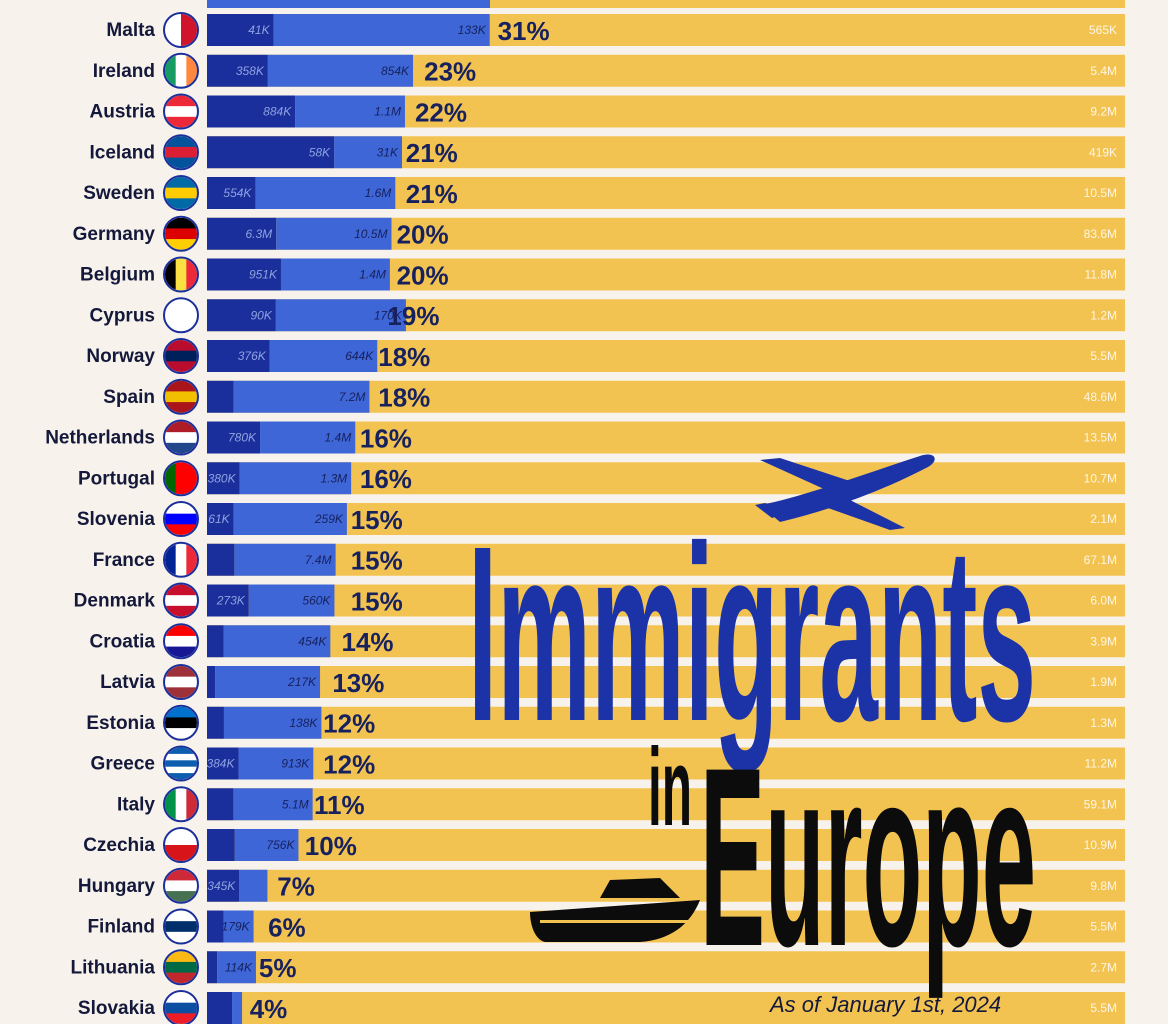 The image size is (1168, 1024). What do you see at coordinates (136, 804) in the screenshot?
I see `country-label: Italy` at bounding box center [136, 804].